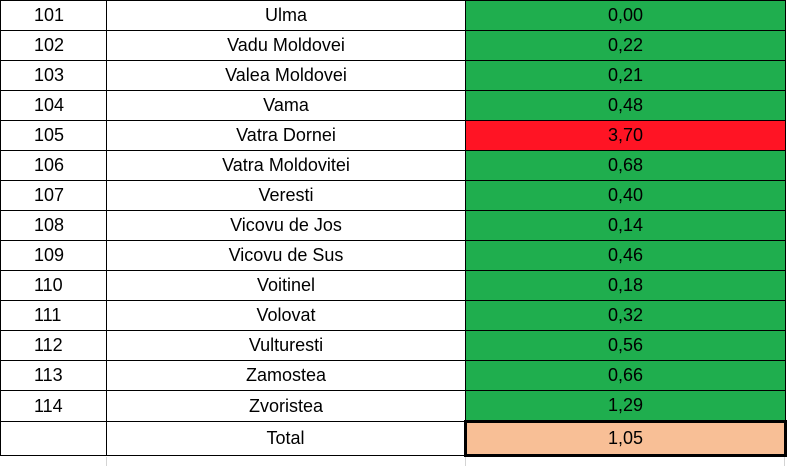 The width and height of the screenshot is (796, 466). What do you see at coordinates (53, 195) in the screenshot?
I see `row-number-cell: 107` at bounding box center [53, 195].